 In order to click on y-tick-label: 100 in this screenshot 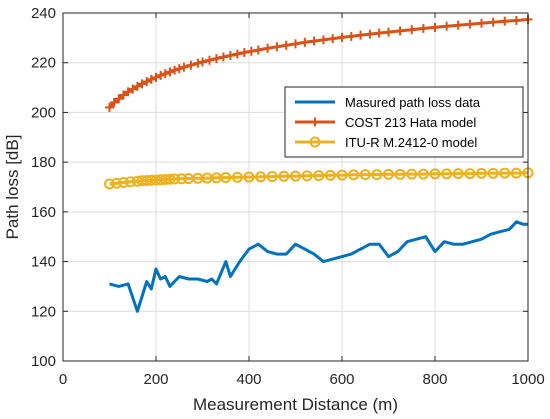, I will do `click(43, 361)`.